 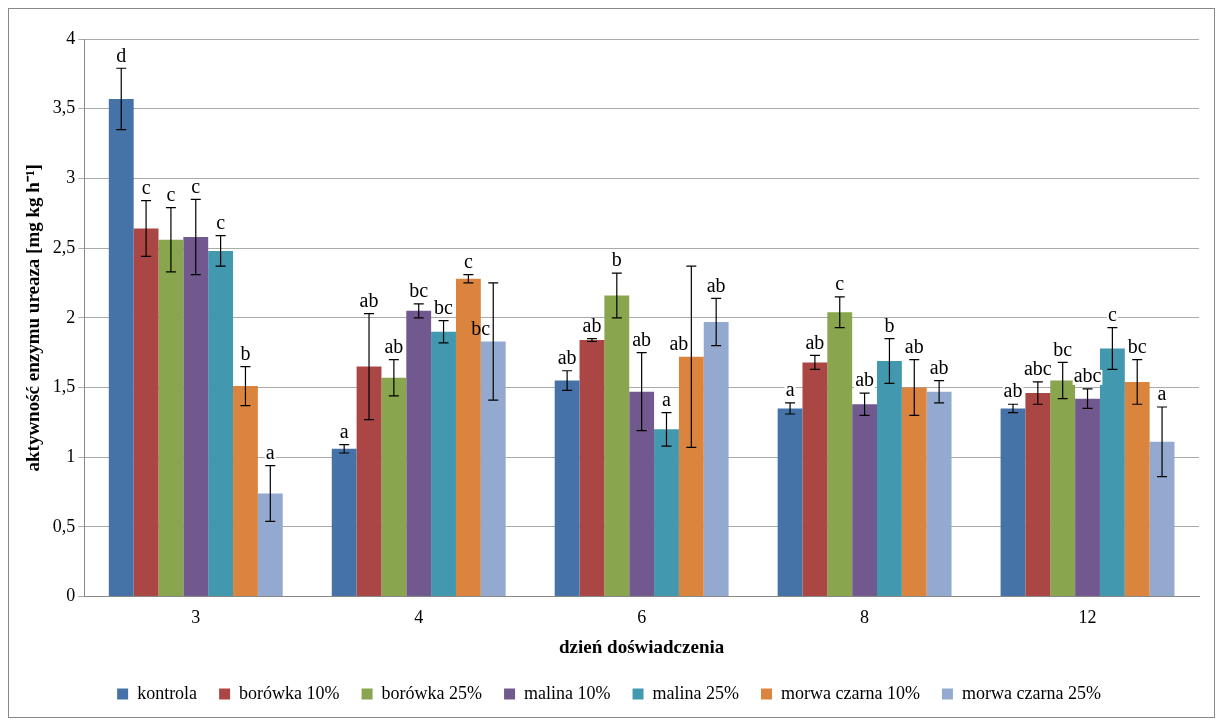 I want to click on y-tick-label: 2, so click(x=71, y=316).